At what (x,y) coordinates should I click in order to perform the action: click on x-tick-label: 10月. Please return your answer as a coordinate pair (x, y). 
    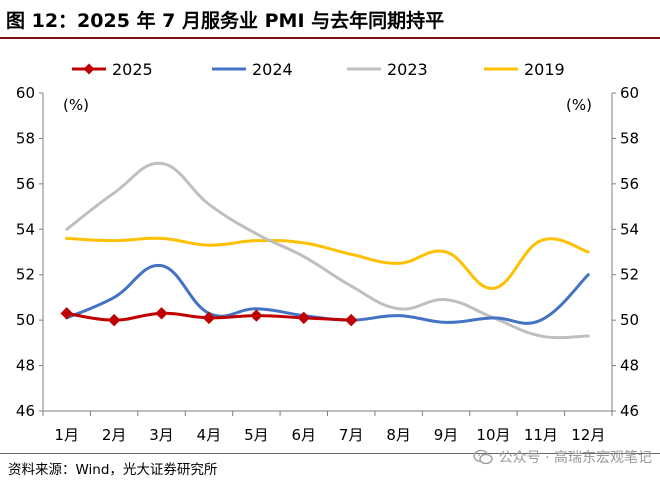
    Looking at the image, I should click on (493, 435).